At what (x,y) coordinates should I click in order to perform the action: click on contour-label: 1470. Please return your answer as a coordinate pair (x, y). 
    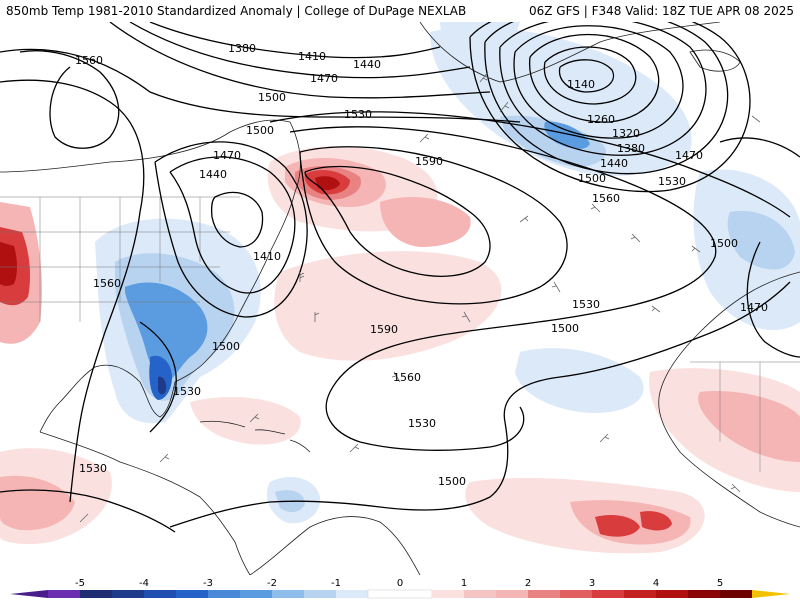
    Looking at the image, I should click on (227, 155).